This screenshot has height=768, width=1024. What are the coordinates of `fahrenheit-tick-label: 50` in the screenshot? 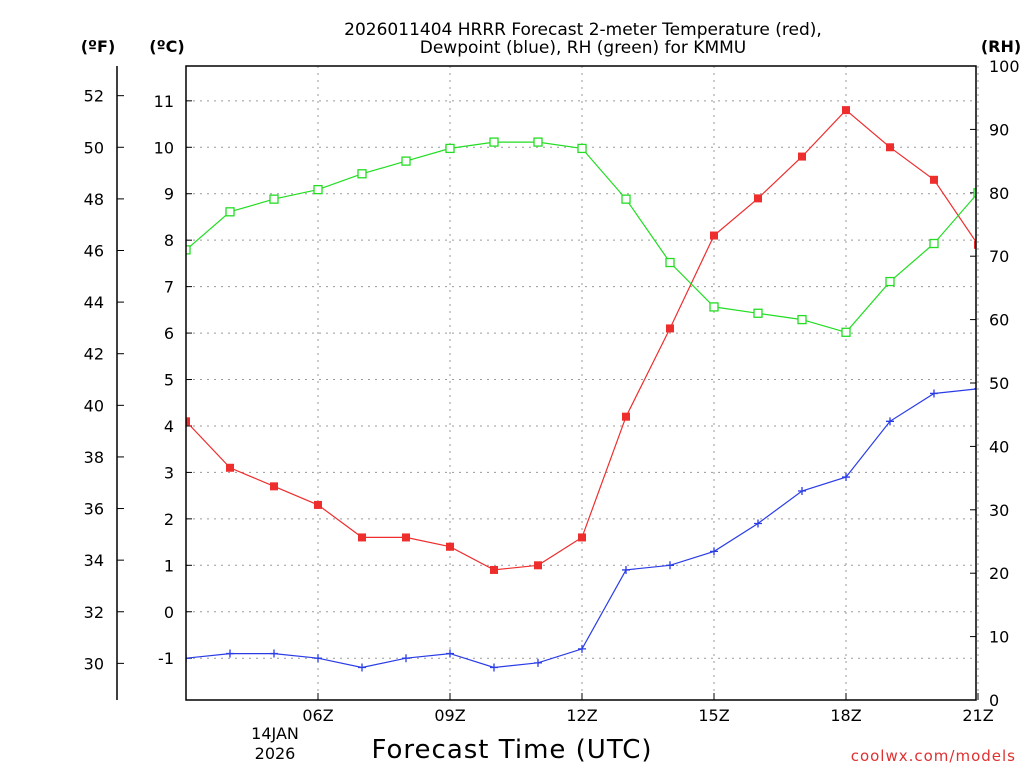 It's located at (94, 147).